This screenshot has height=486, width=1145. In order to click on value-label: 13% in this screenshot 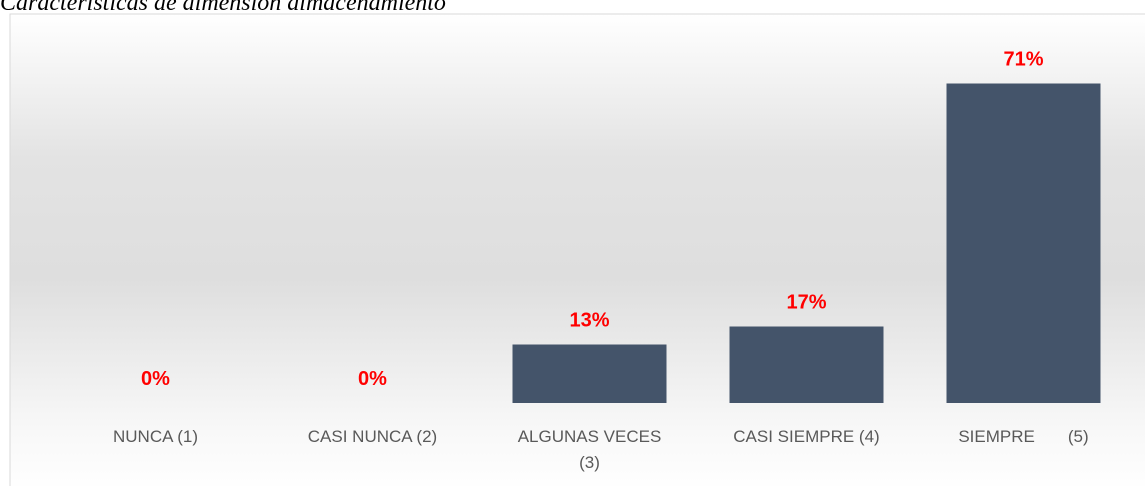, I will do `click(589, 321)`.